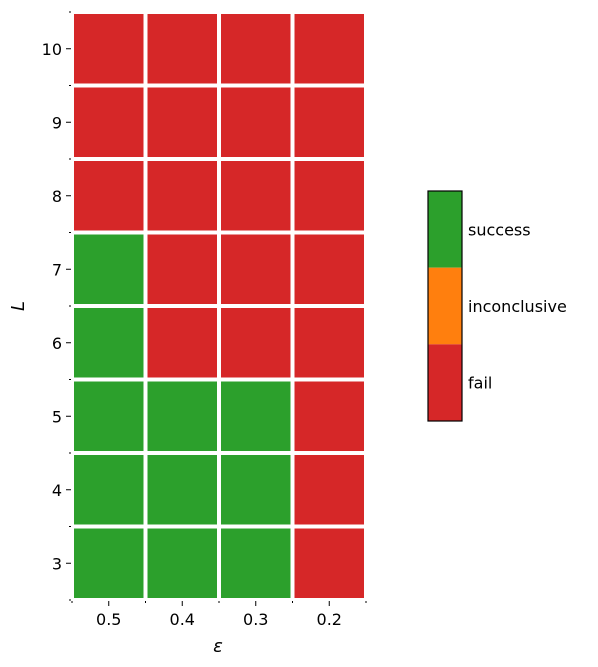  What do you see at coordinates (57, 122) in the screenshot?
I see `y-tick-label: 9` at bounding box center [57, 122].